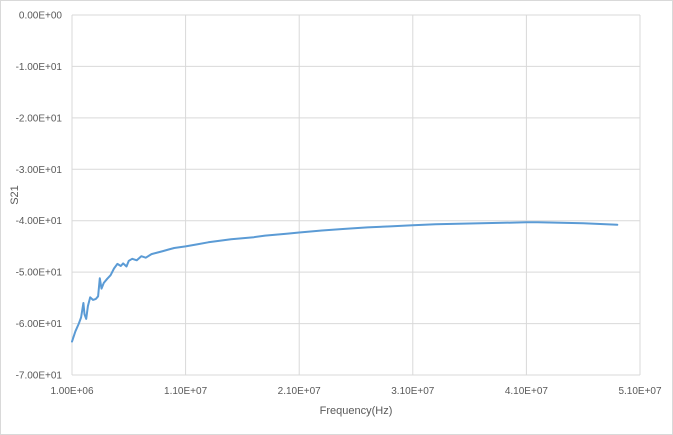  I want to click on y-tick-label: -4.00E+01, so click(39, 221).